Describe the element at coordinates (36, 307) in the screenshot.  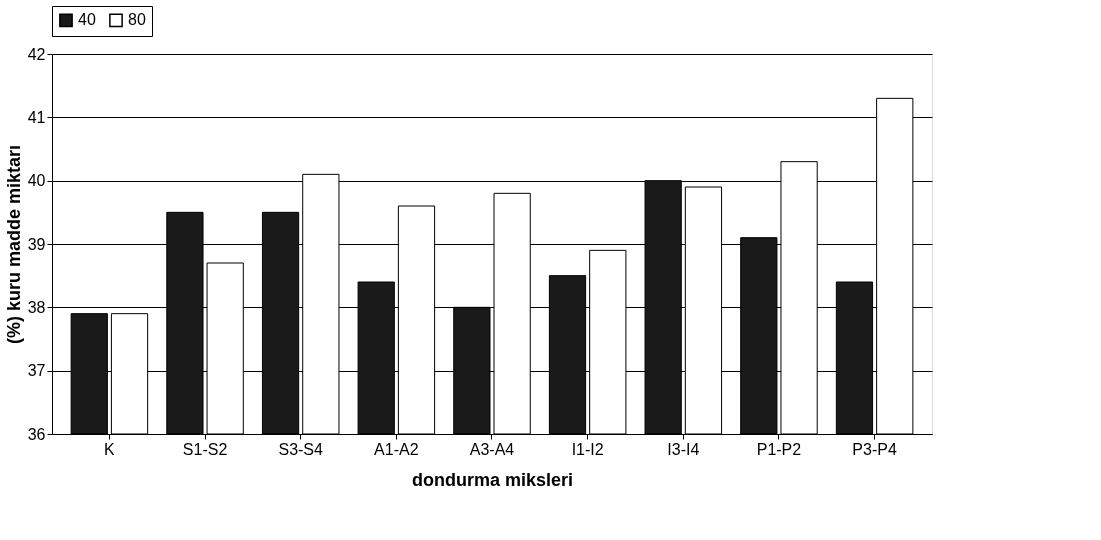
I see `y-tick-label: 38` at that location.